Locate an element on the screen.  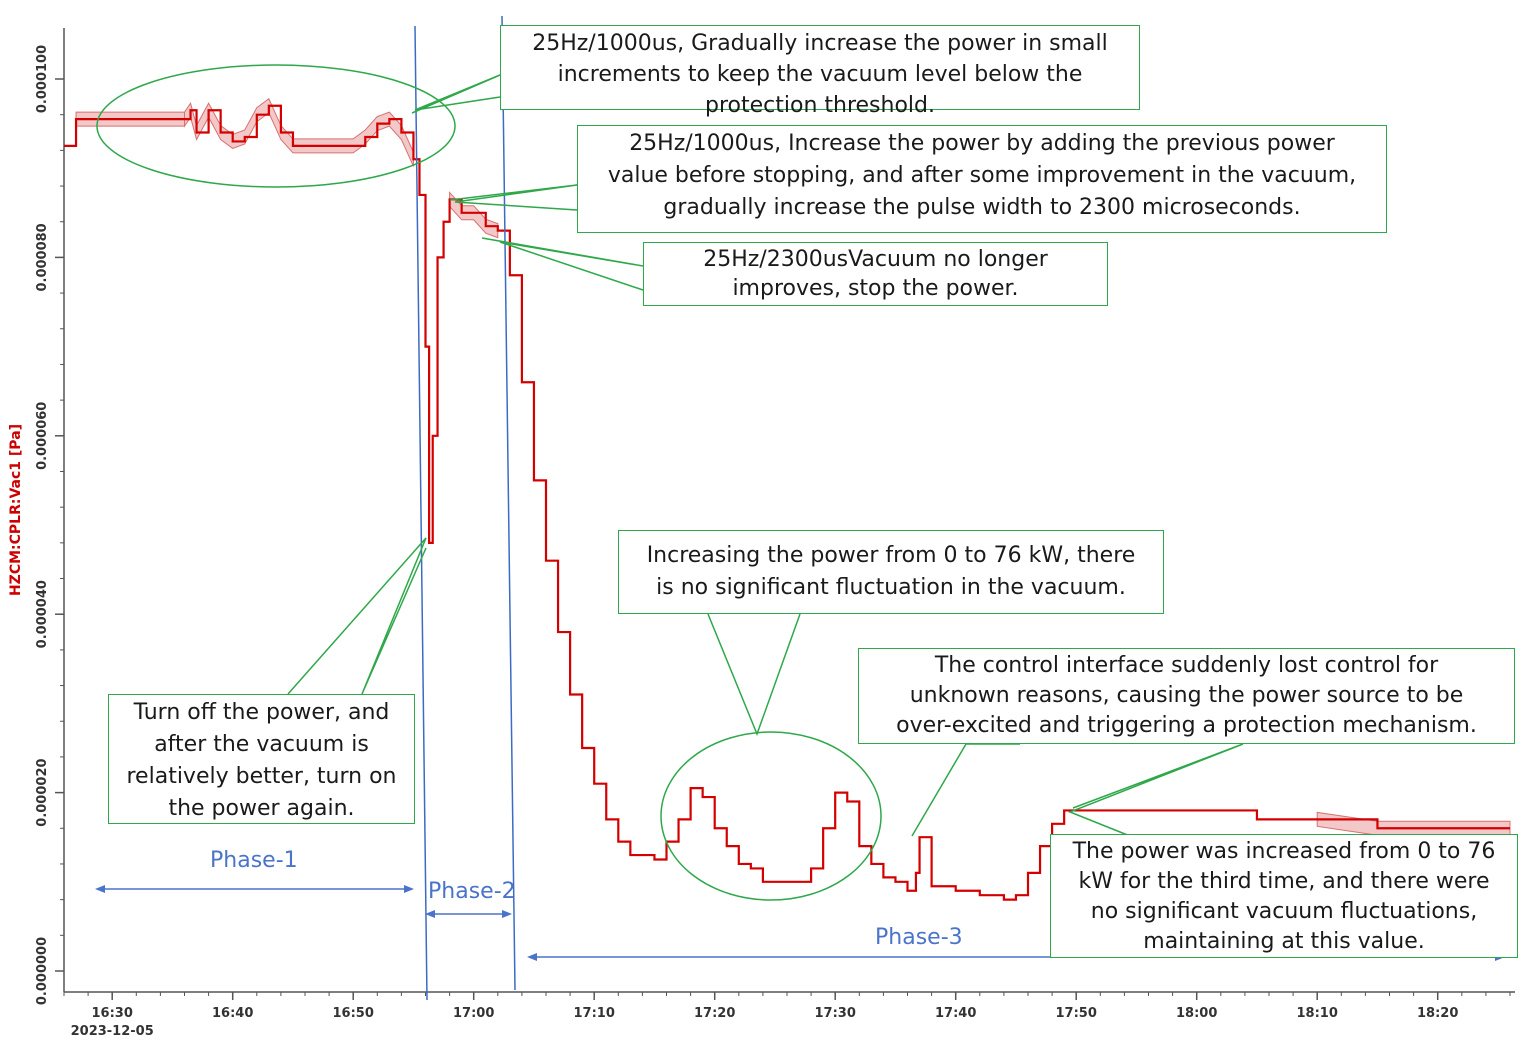
annotation-line: protection threshold. is located at coordinates (820, 105).